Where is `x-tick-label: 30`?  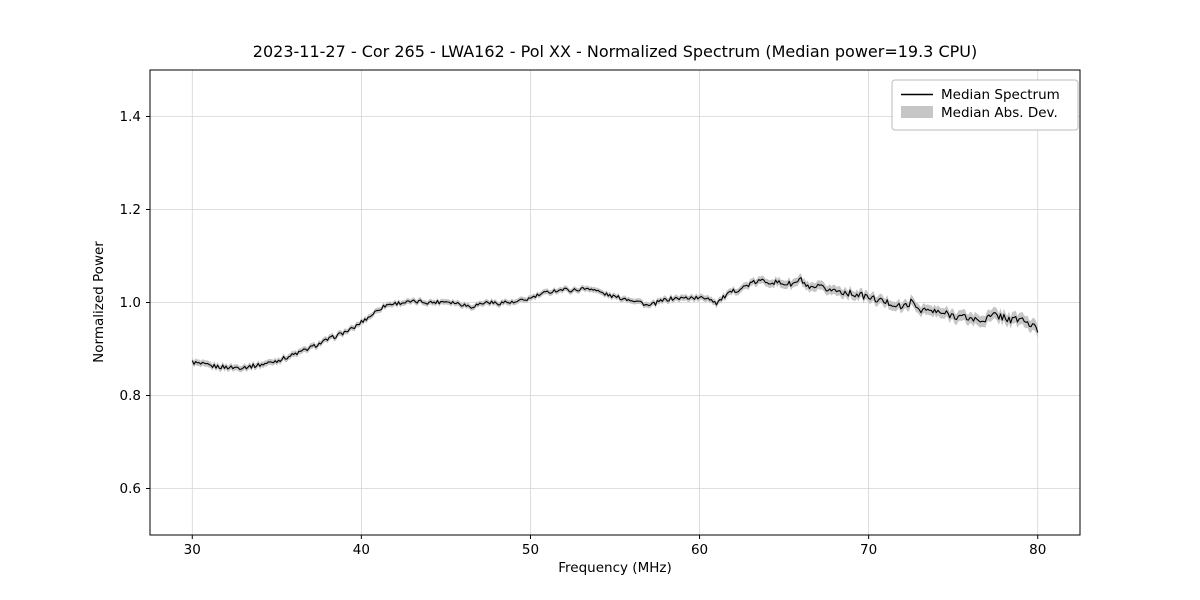
x-tick-label: 30 is located at coordinates (192, 550).